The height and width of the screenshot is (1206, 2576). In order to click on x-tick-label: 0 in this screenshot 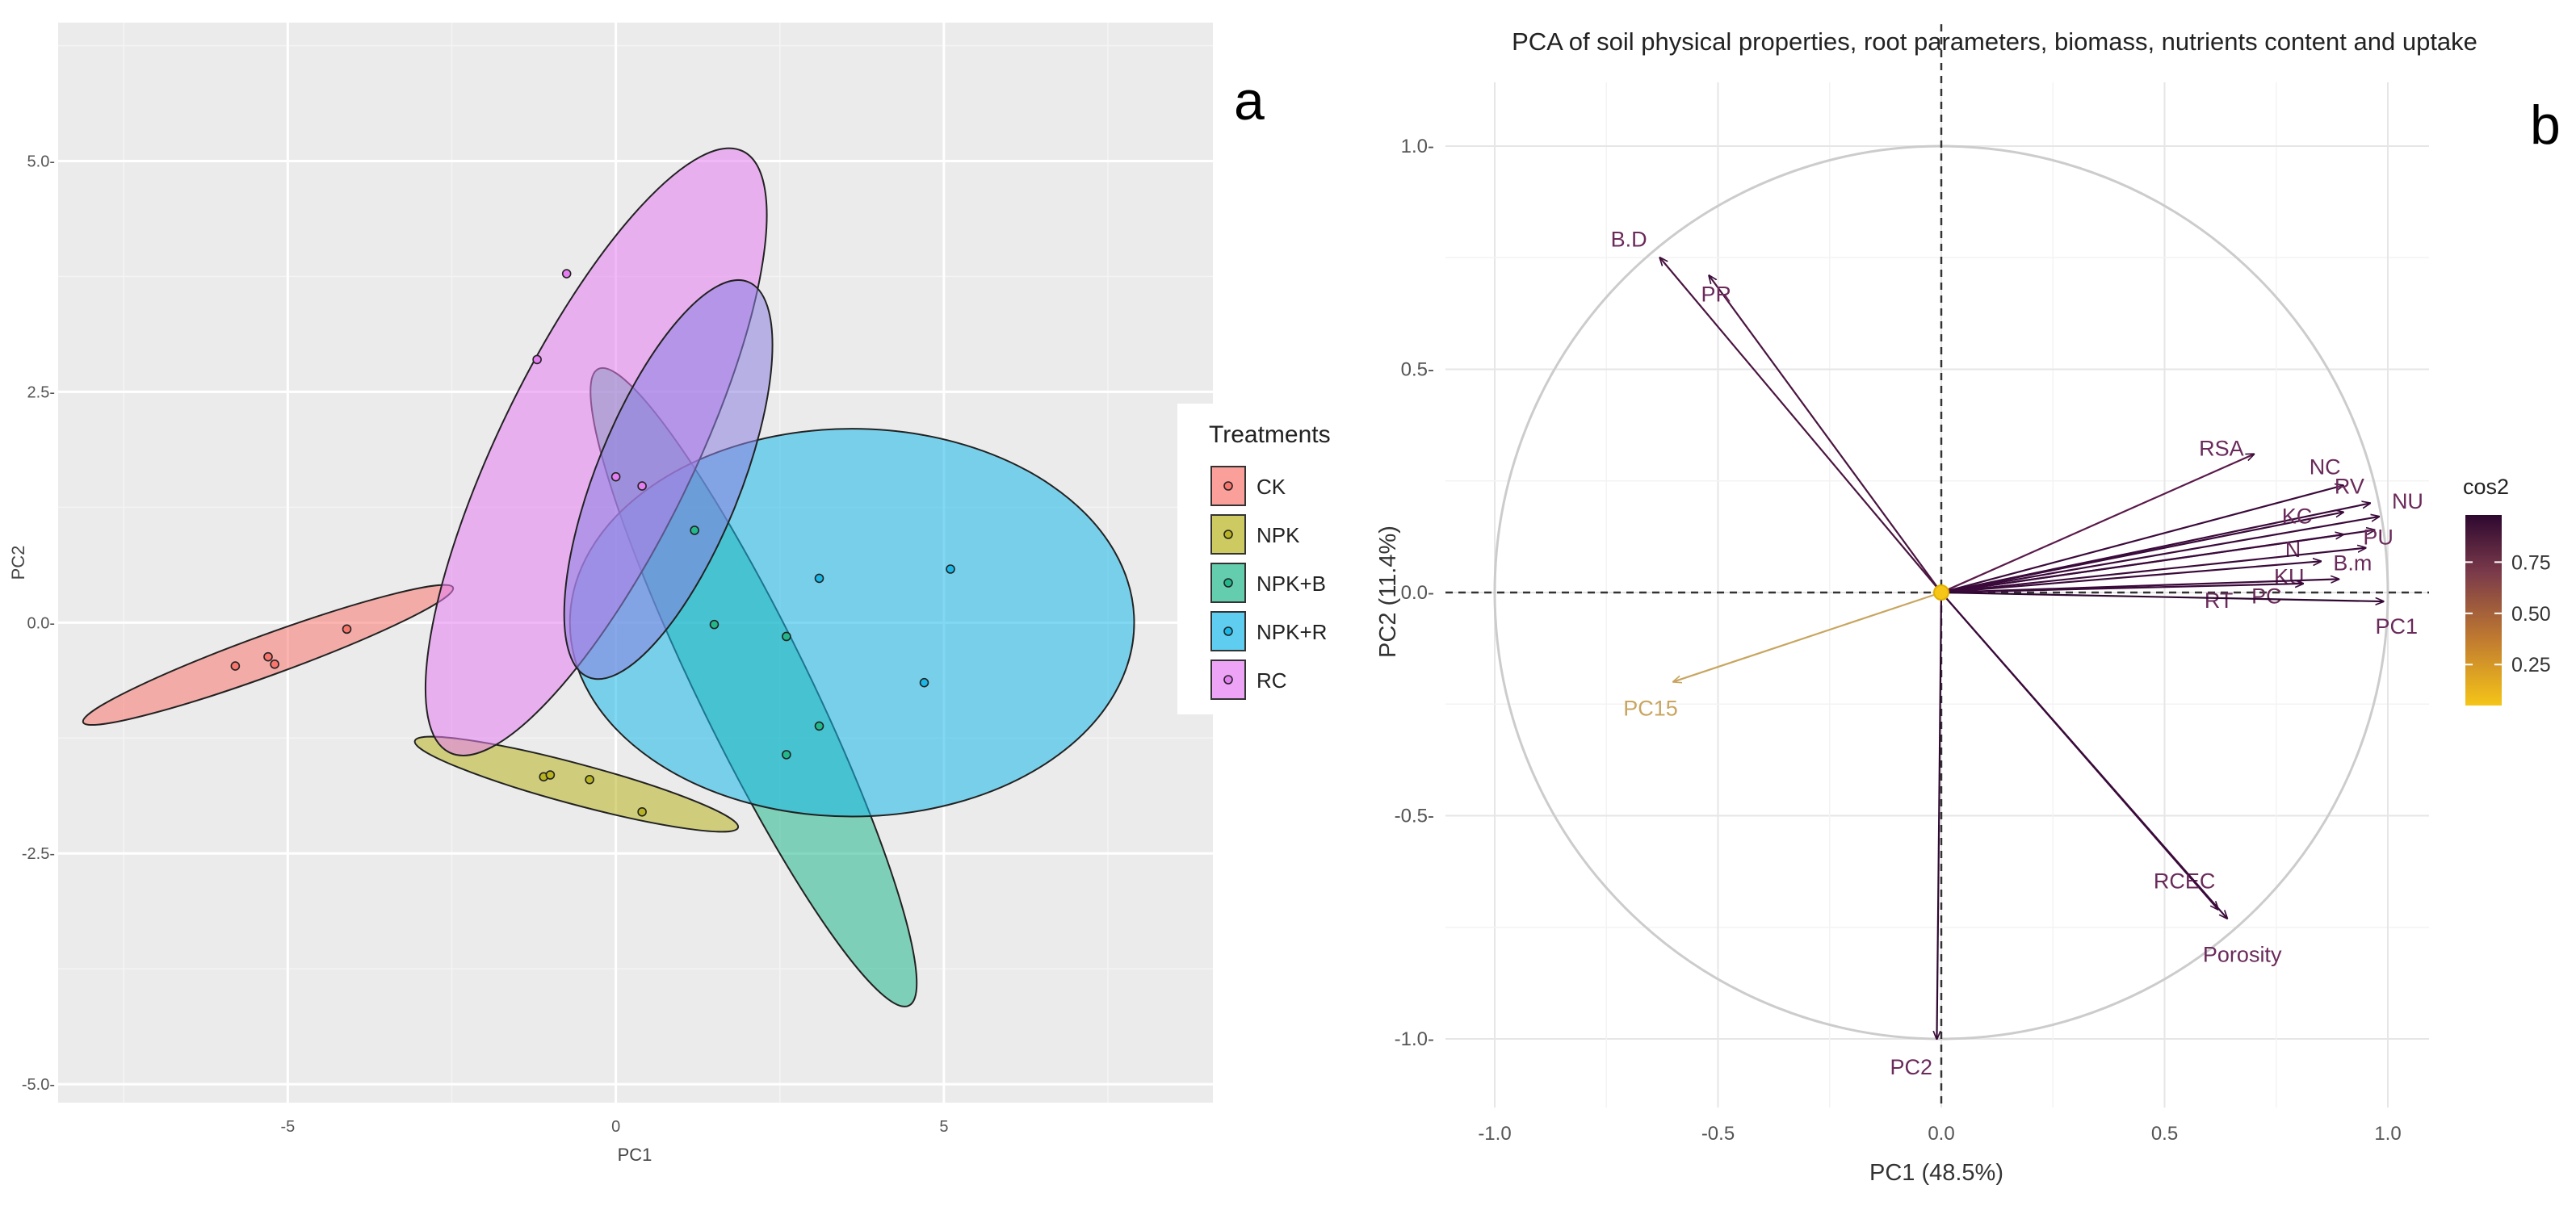, I will do `click(615, 1127)`.